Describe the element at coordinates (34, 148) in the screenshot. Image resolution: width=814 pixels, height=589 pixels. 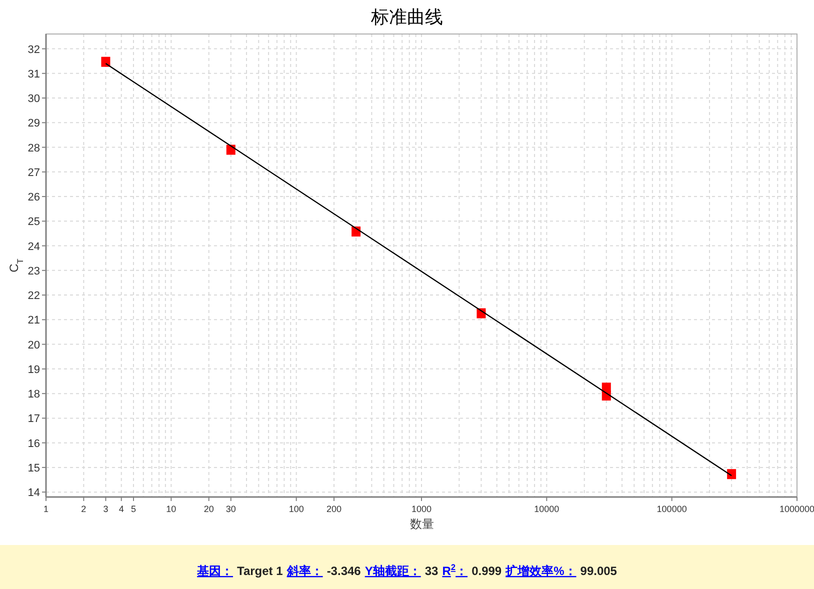
I see `y-tick-label: 28` at that location.